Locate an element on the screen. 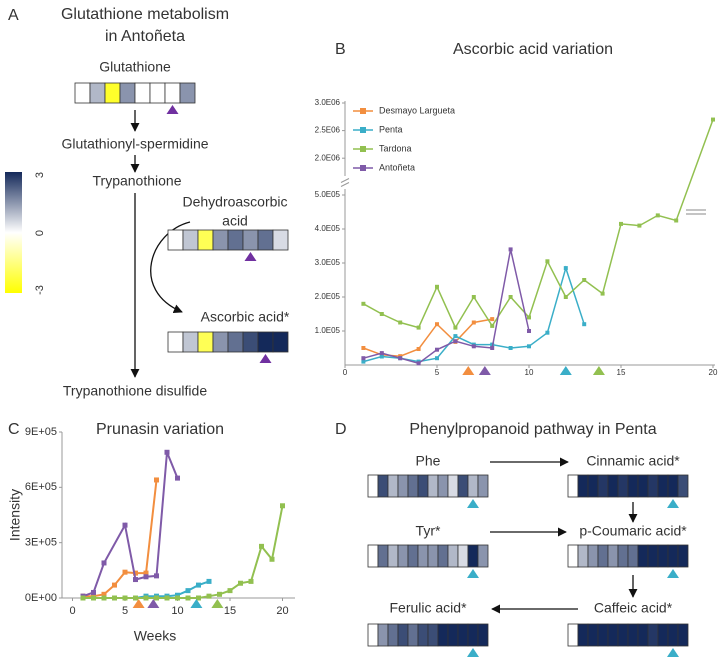  y-tick-label: 3.0E05 is located at coordinates (328, 262).